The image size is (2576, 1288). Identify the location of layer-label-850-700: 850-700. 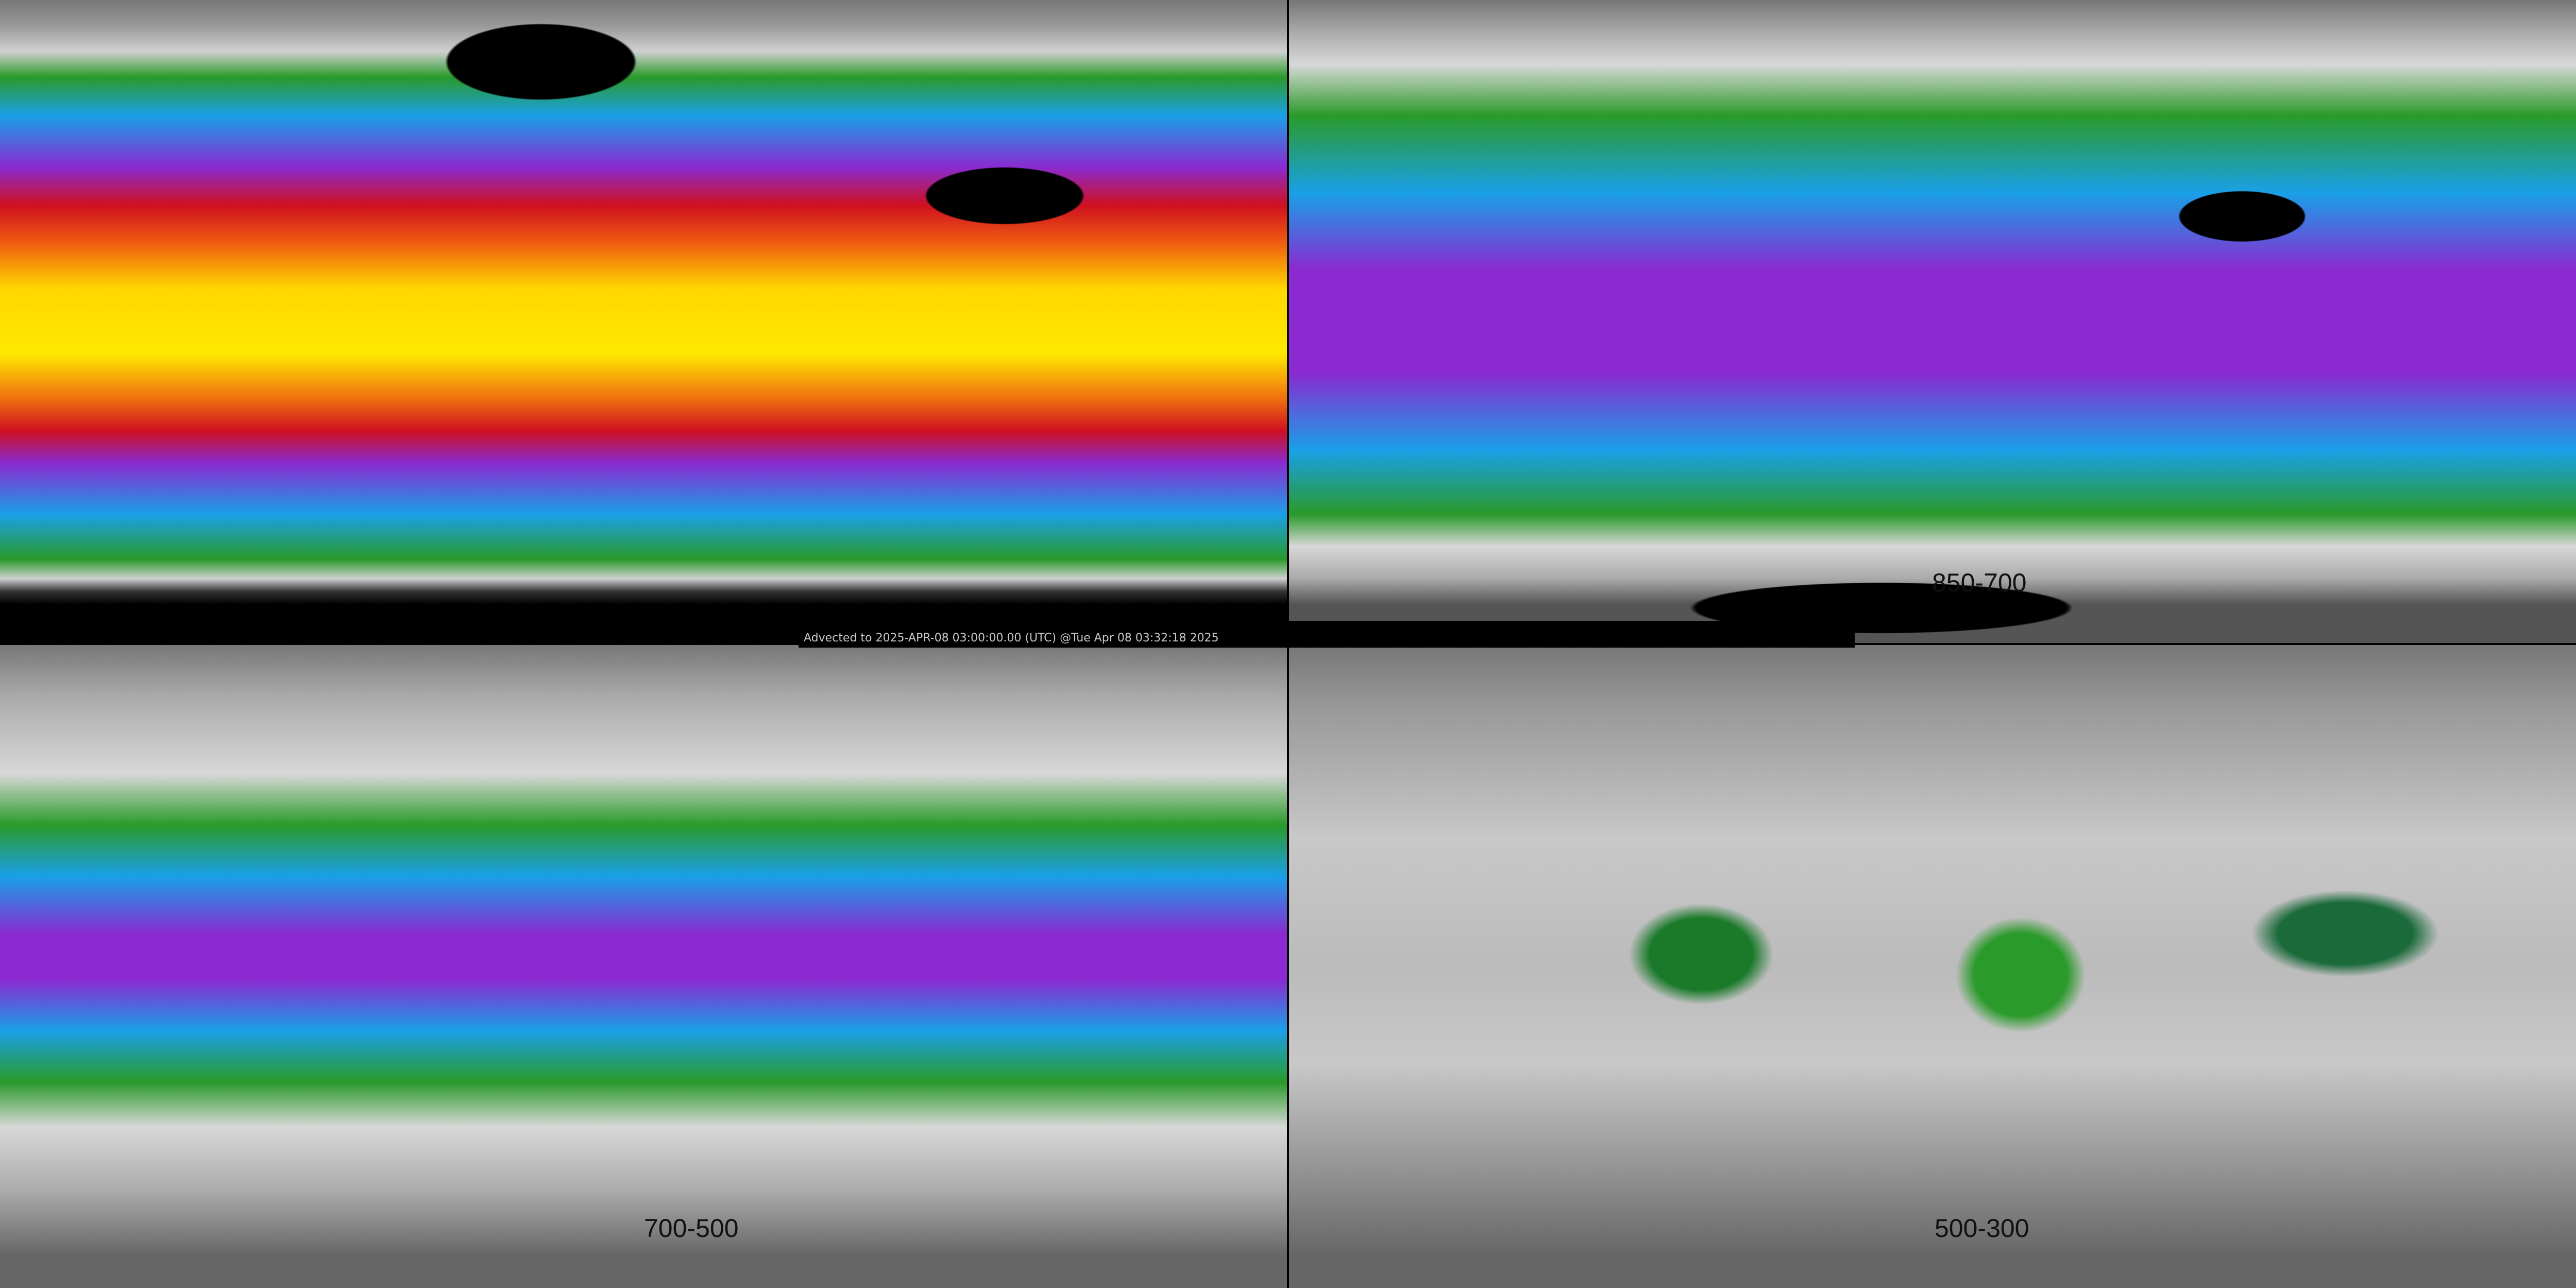
(1979, 582).